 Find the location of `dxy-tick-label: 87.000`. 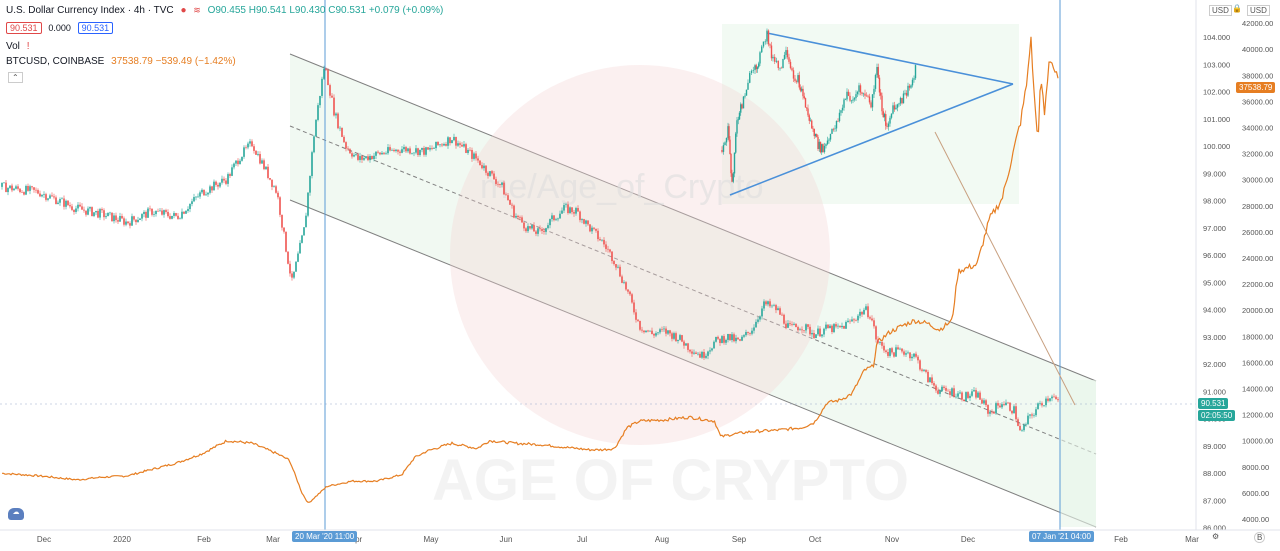

dxy-tick-label: 87.000 is located at coordinates (1214, 500).